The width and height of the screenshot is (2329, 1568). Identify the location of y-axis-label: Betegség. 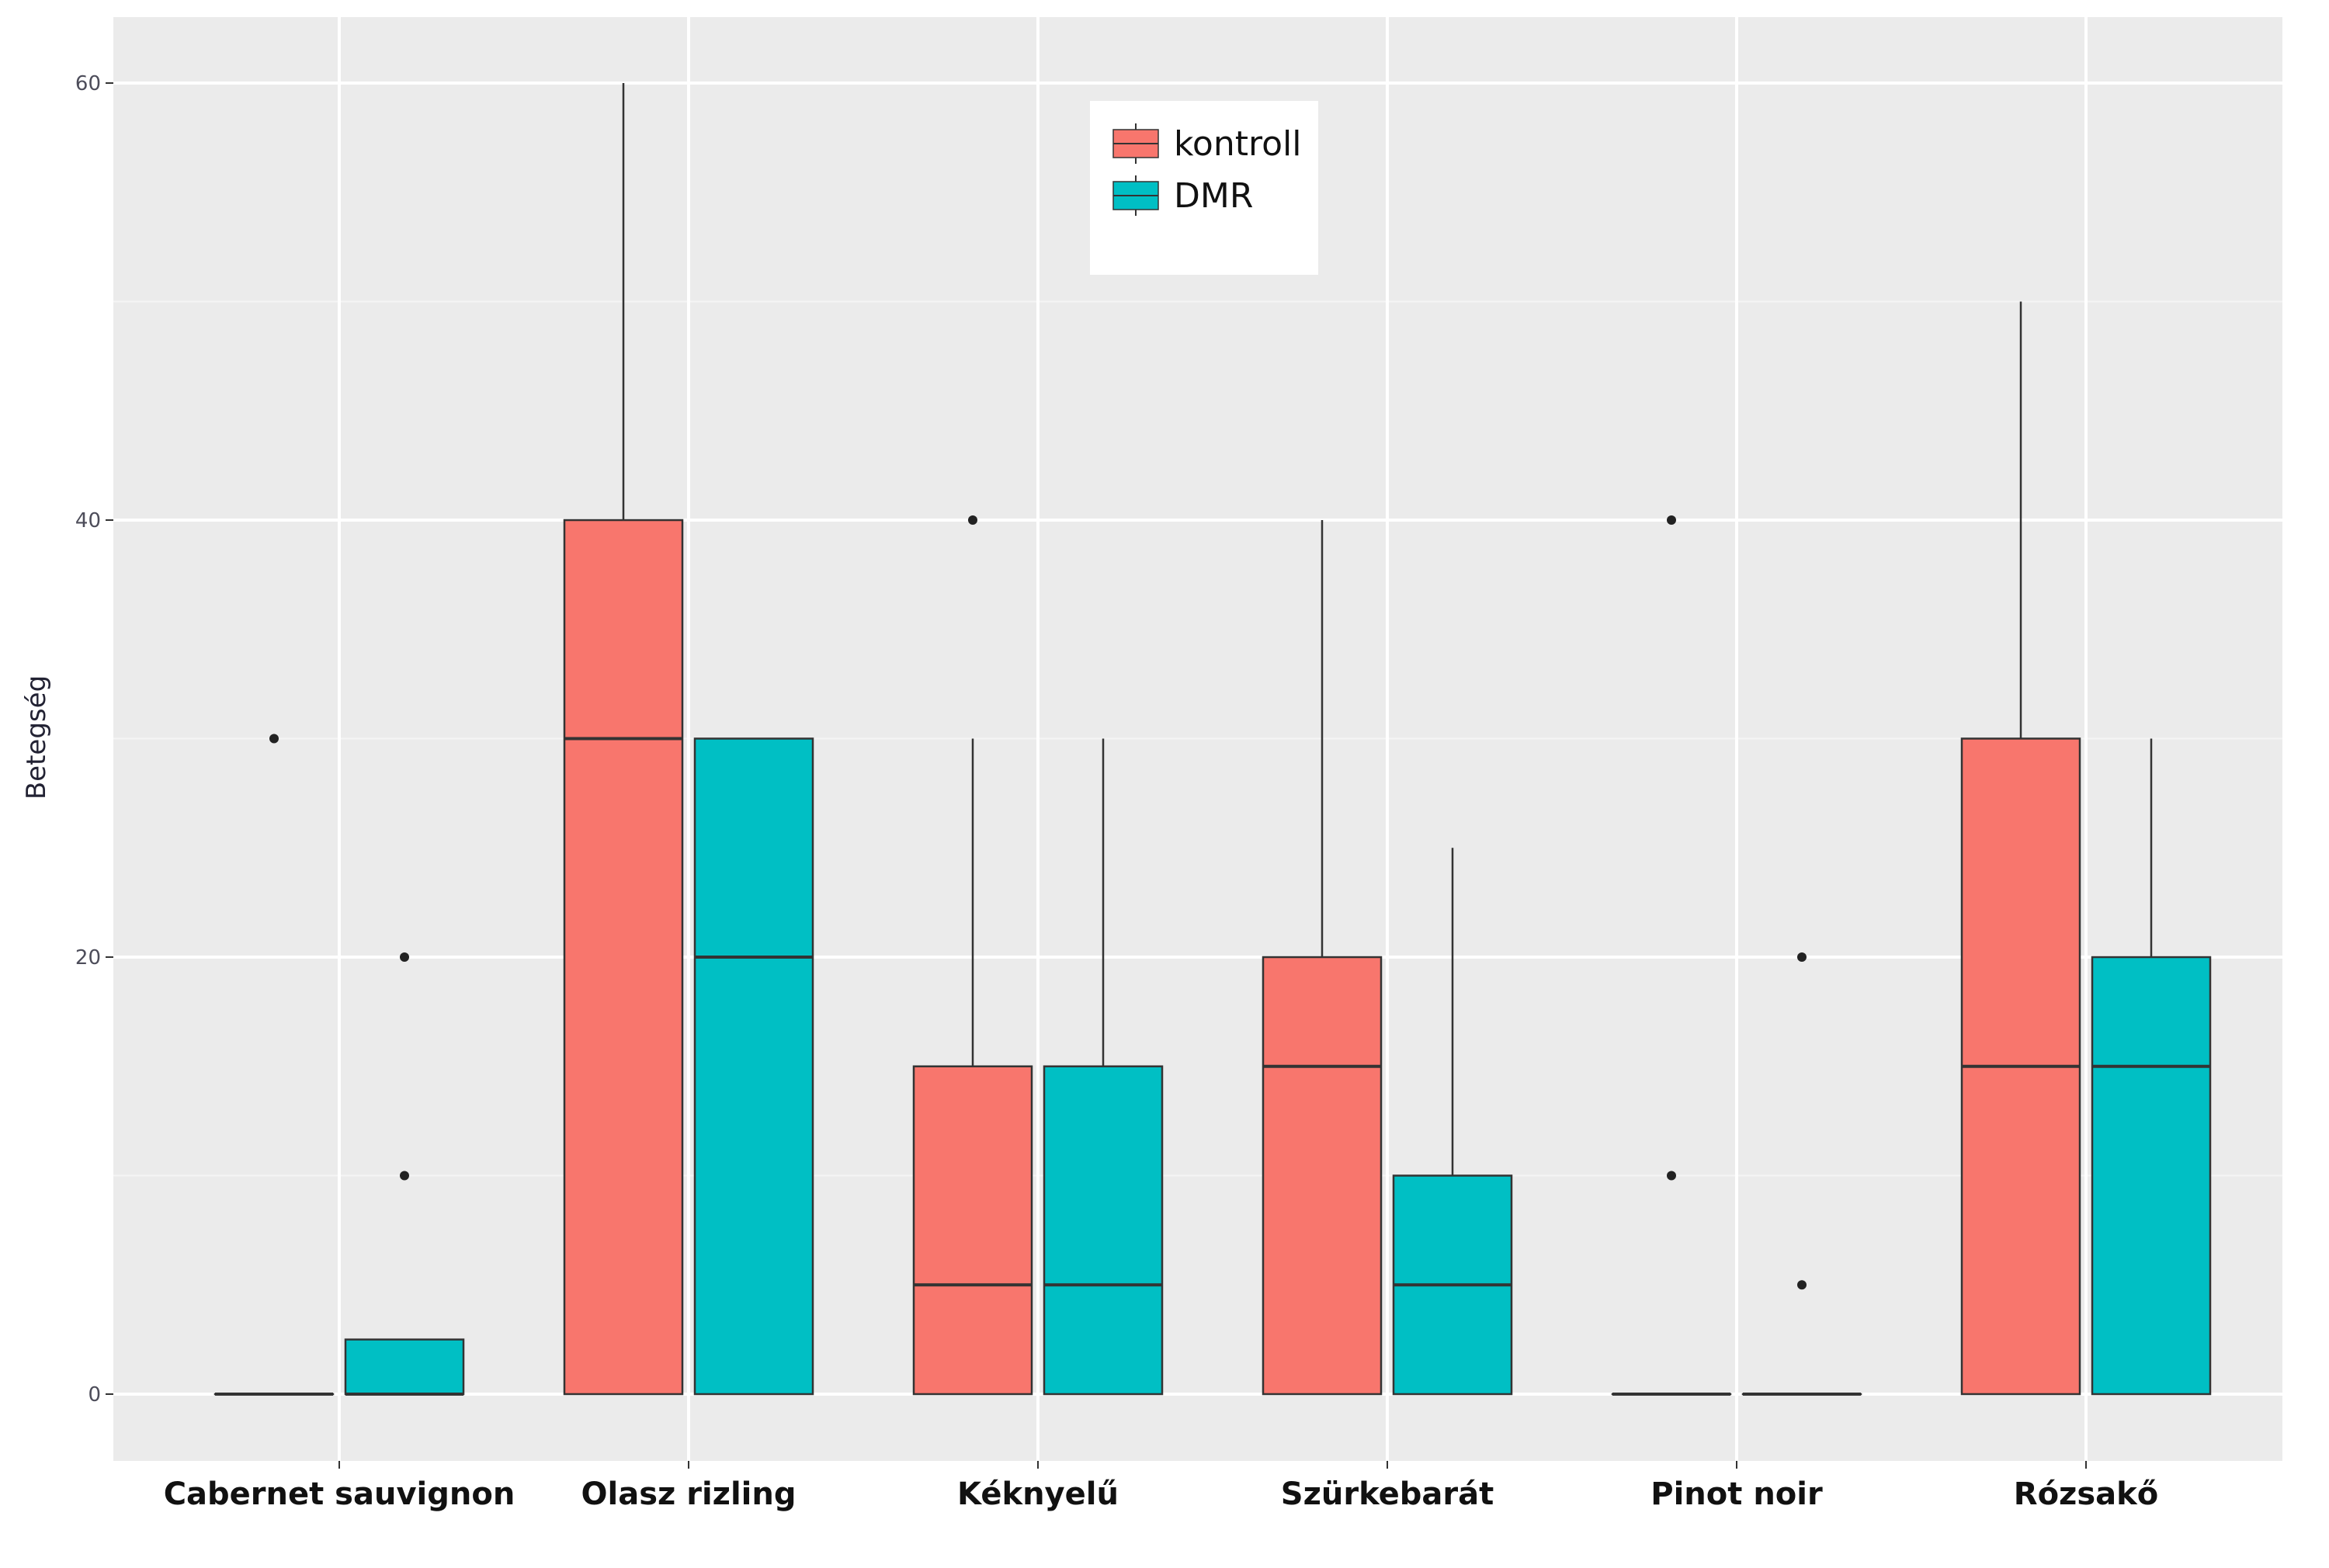
(36, 737).